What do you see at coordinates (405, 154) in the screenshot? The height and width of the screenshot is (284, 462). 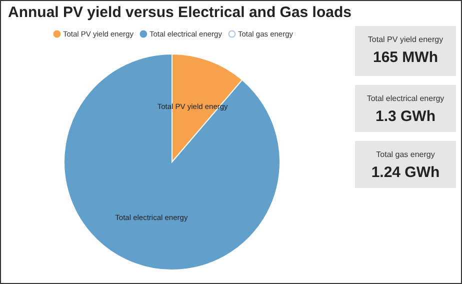 I see `category-label: Total gas energy` at bounding box center [405, 154].